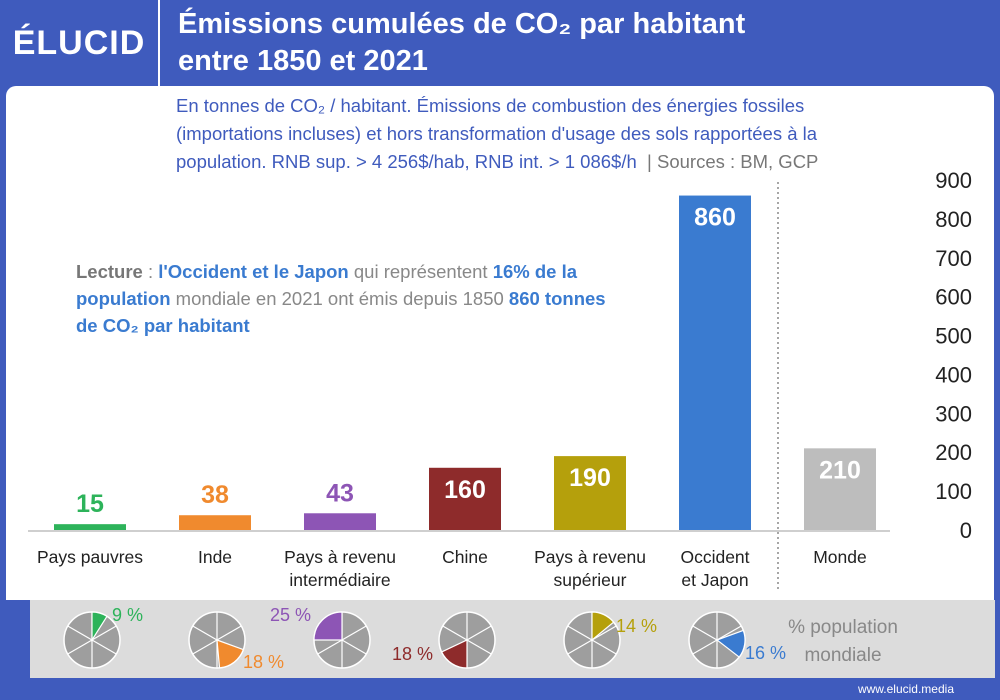  I want to click on category-label-6-0: Monde, so click(840, 557).